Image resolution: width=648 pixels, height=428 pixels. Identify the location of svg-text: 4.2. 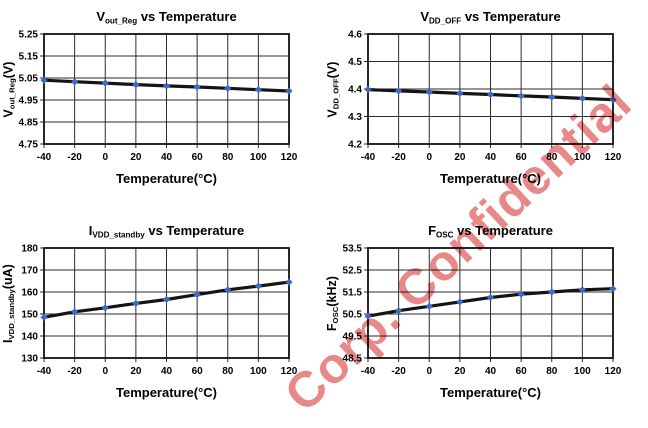
(355, 145).